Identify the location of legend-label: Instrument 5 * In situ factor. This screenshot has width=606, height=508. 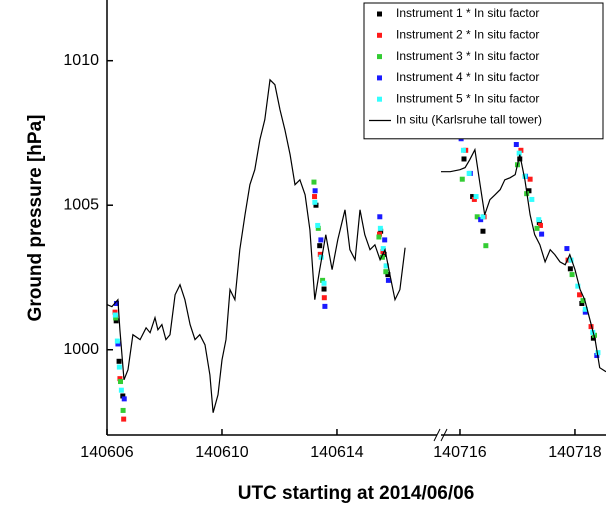
(467, 98).